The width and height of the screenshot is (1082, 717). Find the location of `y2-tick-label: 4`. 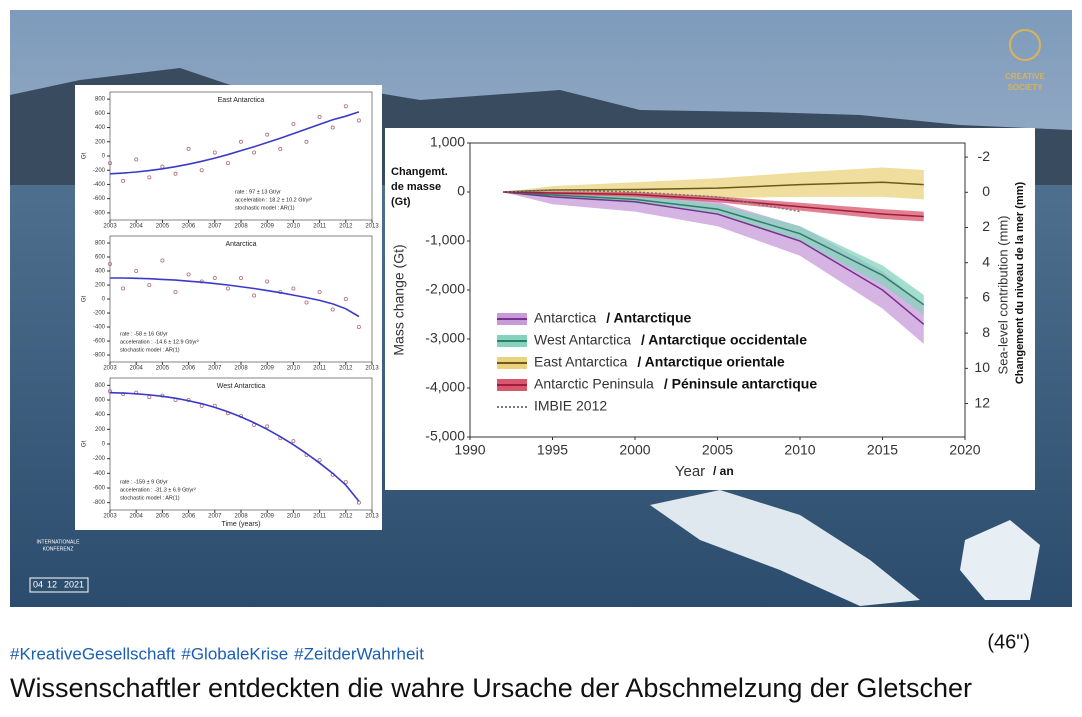

y2-tick-label: 4 is located at coordinates (986, 261).